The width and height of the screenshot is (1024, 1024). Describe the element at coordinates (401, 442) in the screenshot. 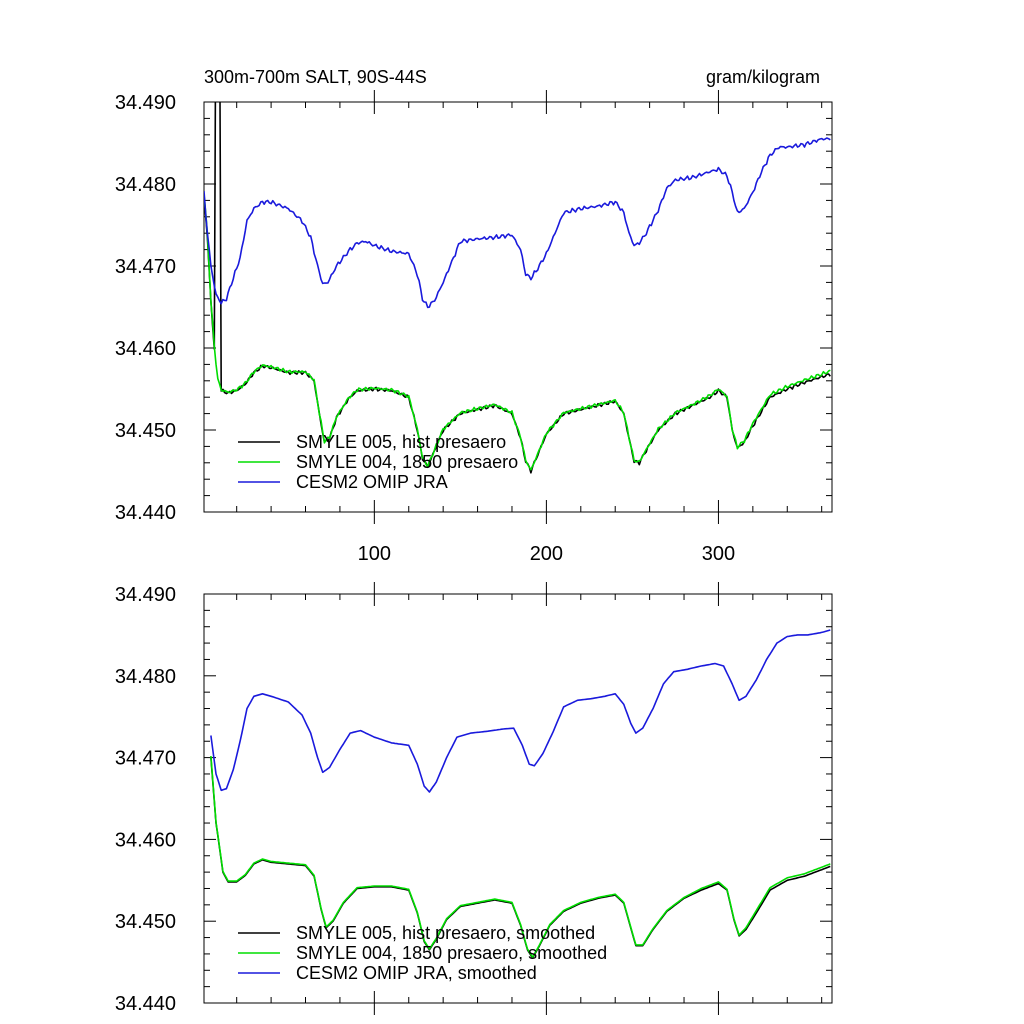

I see `legend-label-1: SMYLE 005, hist presaero` at that location.